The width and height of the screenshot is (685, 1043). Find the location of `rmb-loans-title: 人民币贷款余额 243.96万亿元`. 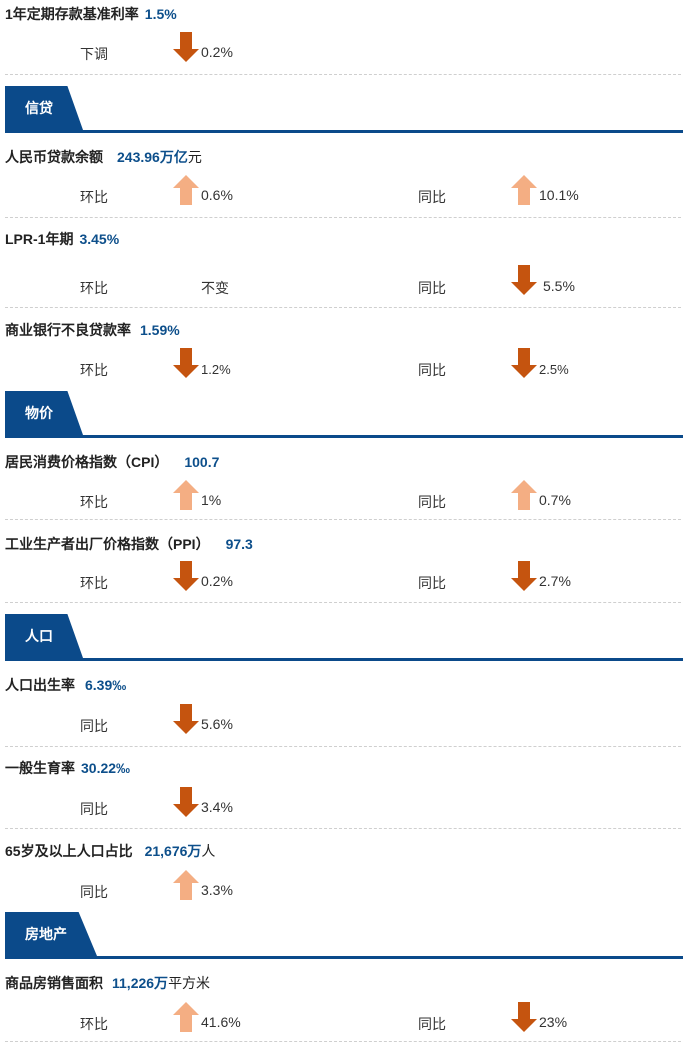

rmb-loans-title: 人民币贷款余额 243.96万亿元 is located at coordinates (103, 157).